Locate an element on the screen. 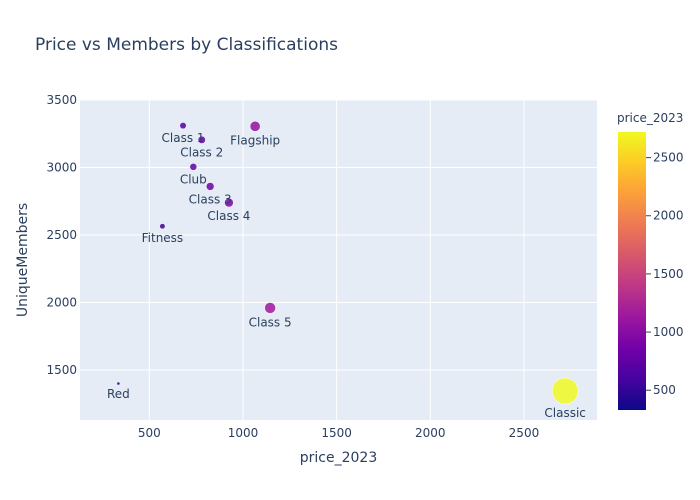  x-tick-label: 1000 is located at coordinates (243, 433).